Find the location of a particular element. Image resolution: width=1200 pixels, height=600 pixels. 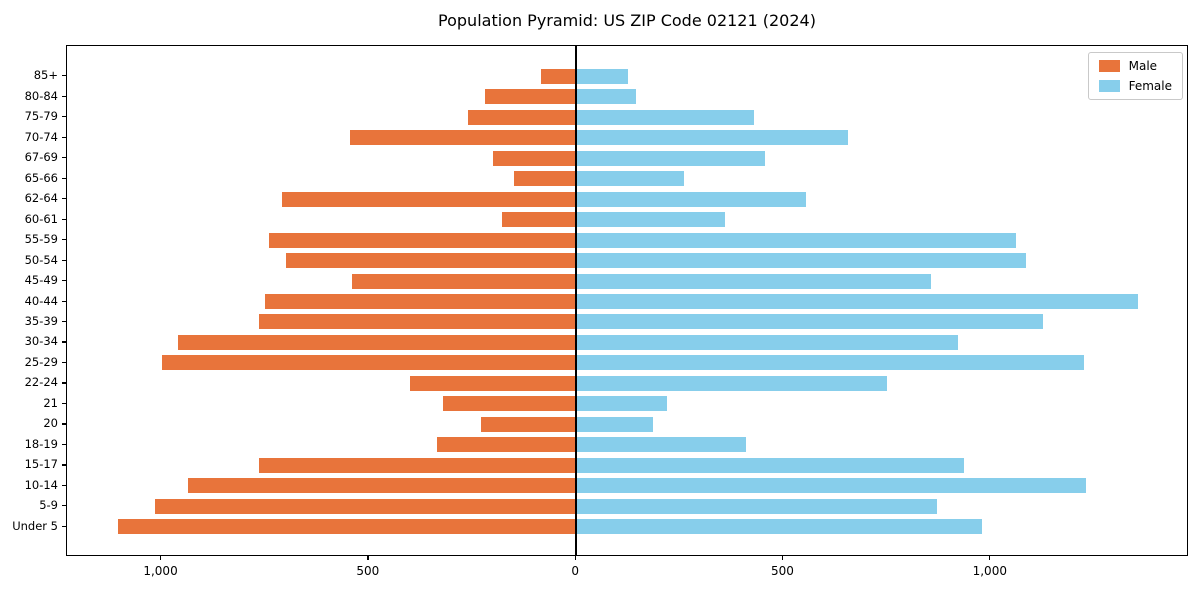

y-axis-label: 60-61 is located at coordinates (41, 218).